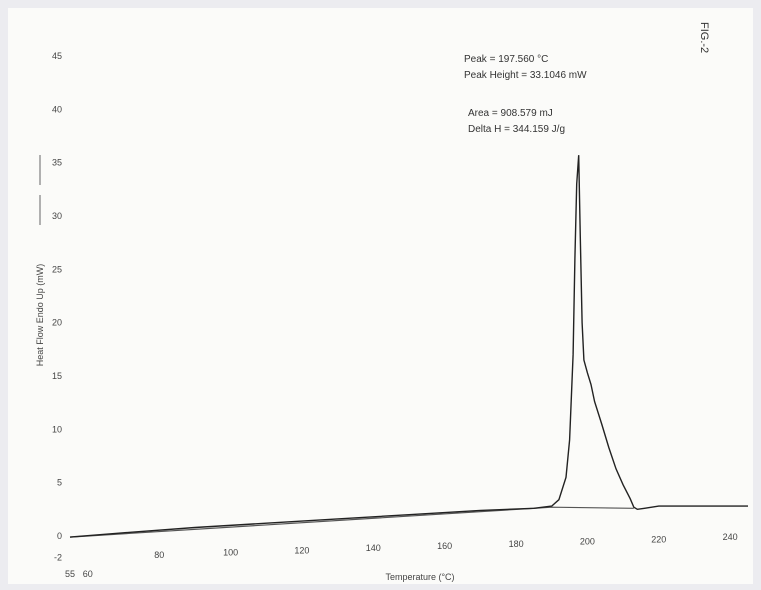 The height and width of the screenshot is (590, 761). I want to click on x-tick-label: 200, so click(587, 542).